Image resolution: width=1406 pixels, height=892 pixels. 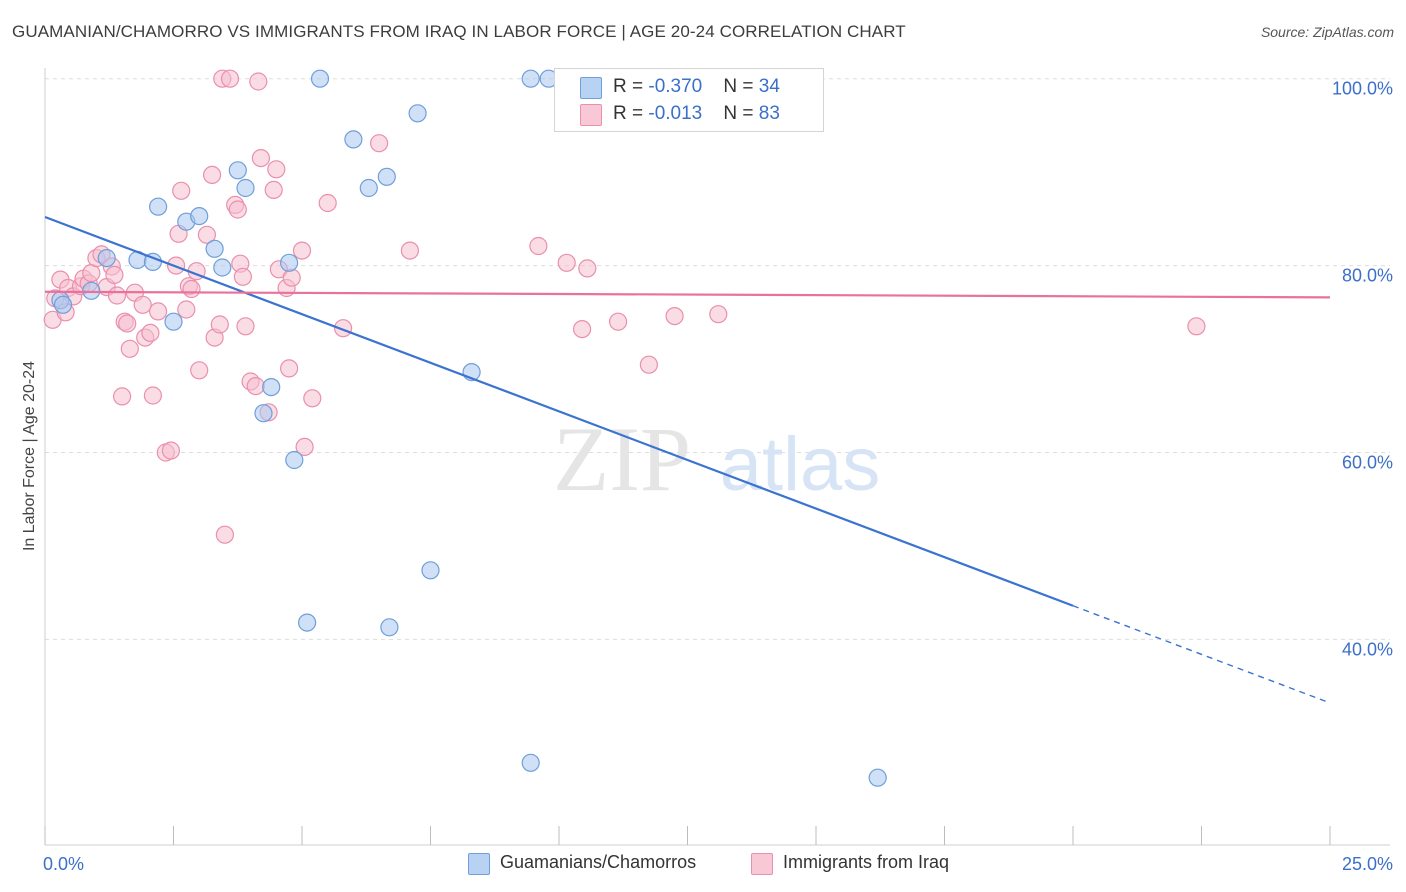 What do you see at coordinates (696, 87) in the screenshot?
I see `legend-stats-guamanians: R = -0.370 N = 34` at bounding box center [696, 87].